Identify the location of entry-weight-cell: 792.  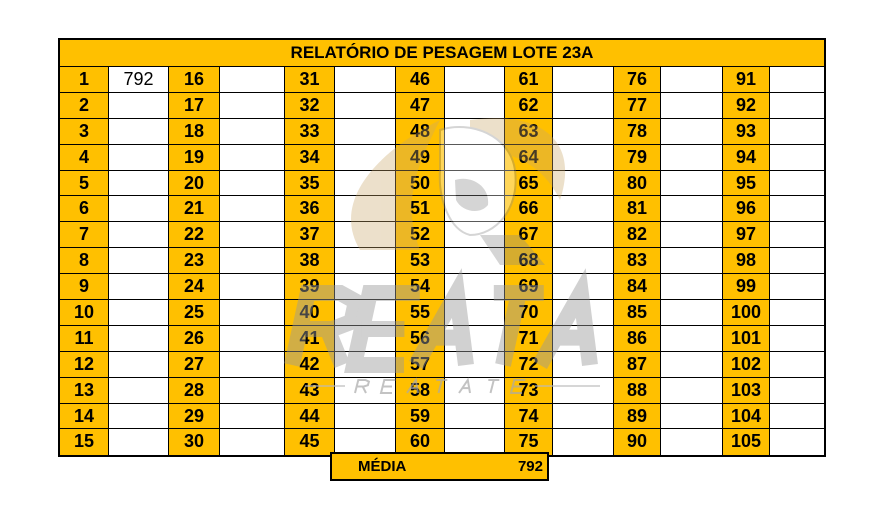
(139, 80).